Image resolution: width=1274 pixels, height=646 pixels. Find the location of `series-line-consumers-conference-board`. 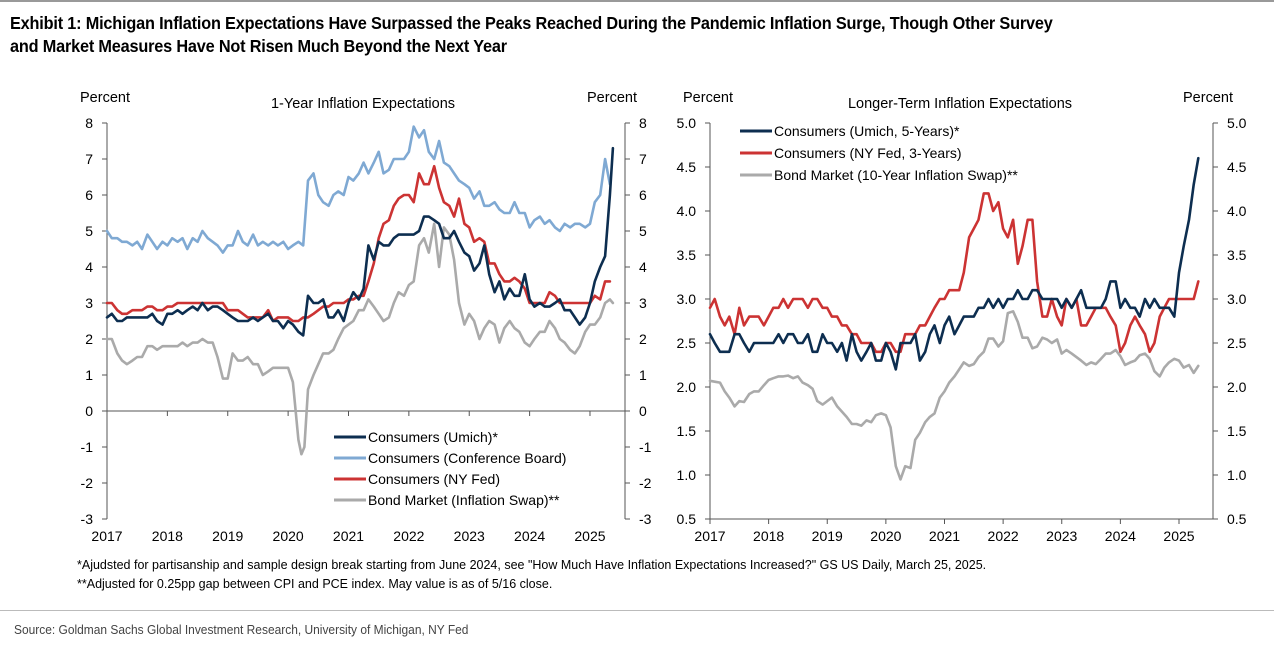

series-line-consumers-conference-board is located at coordinates (358, 189).